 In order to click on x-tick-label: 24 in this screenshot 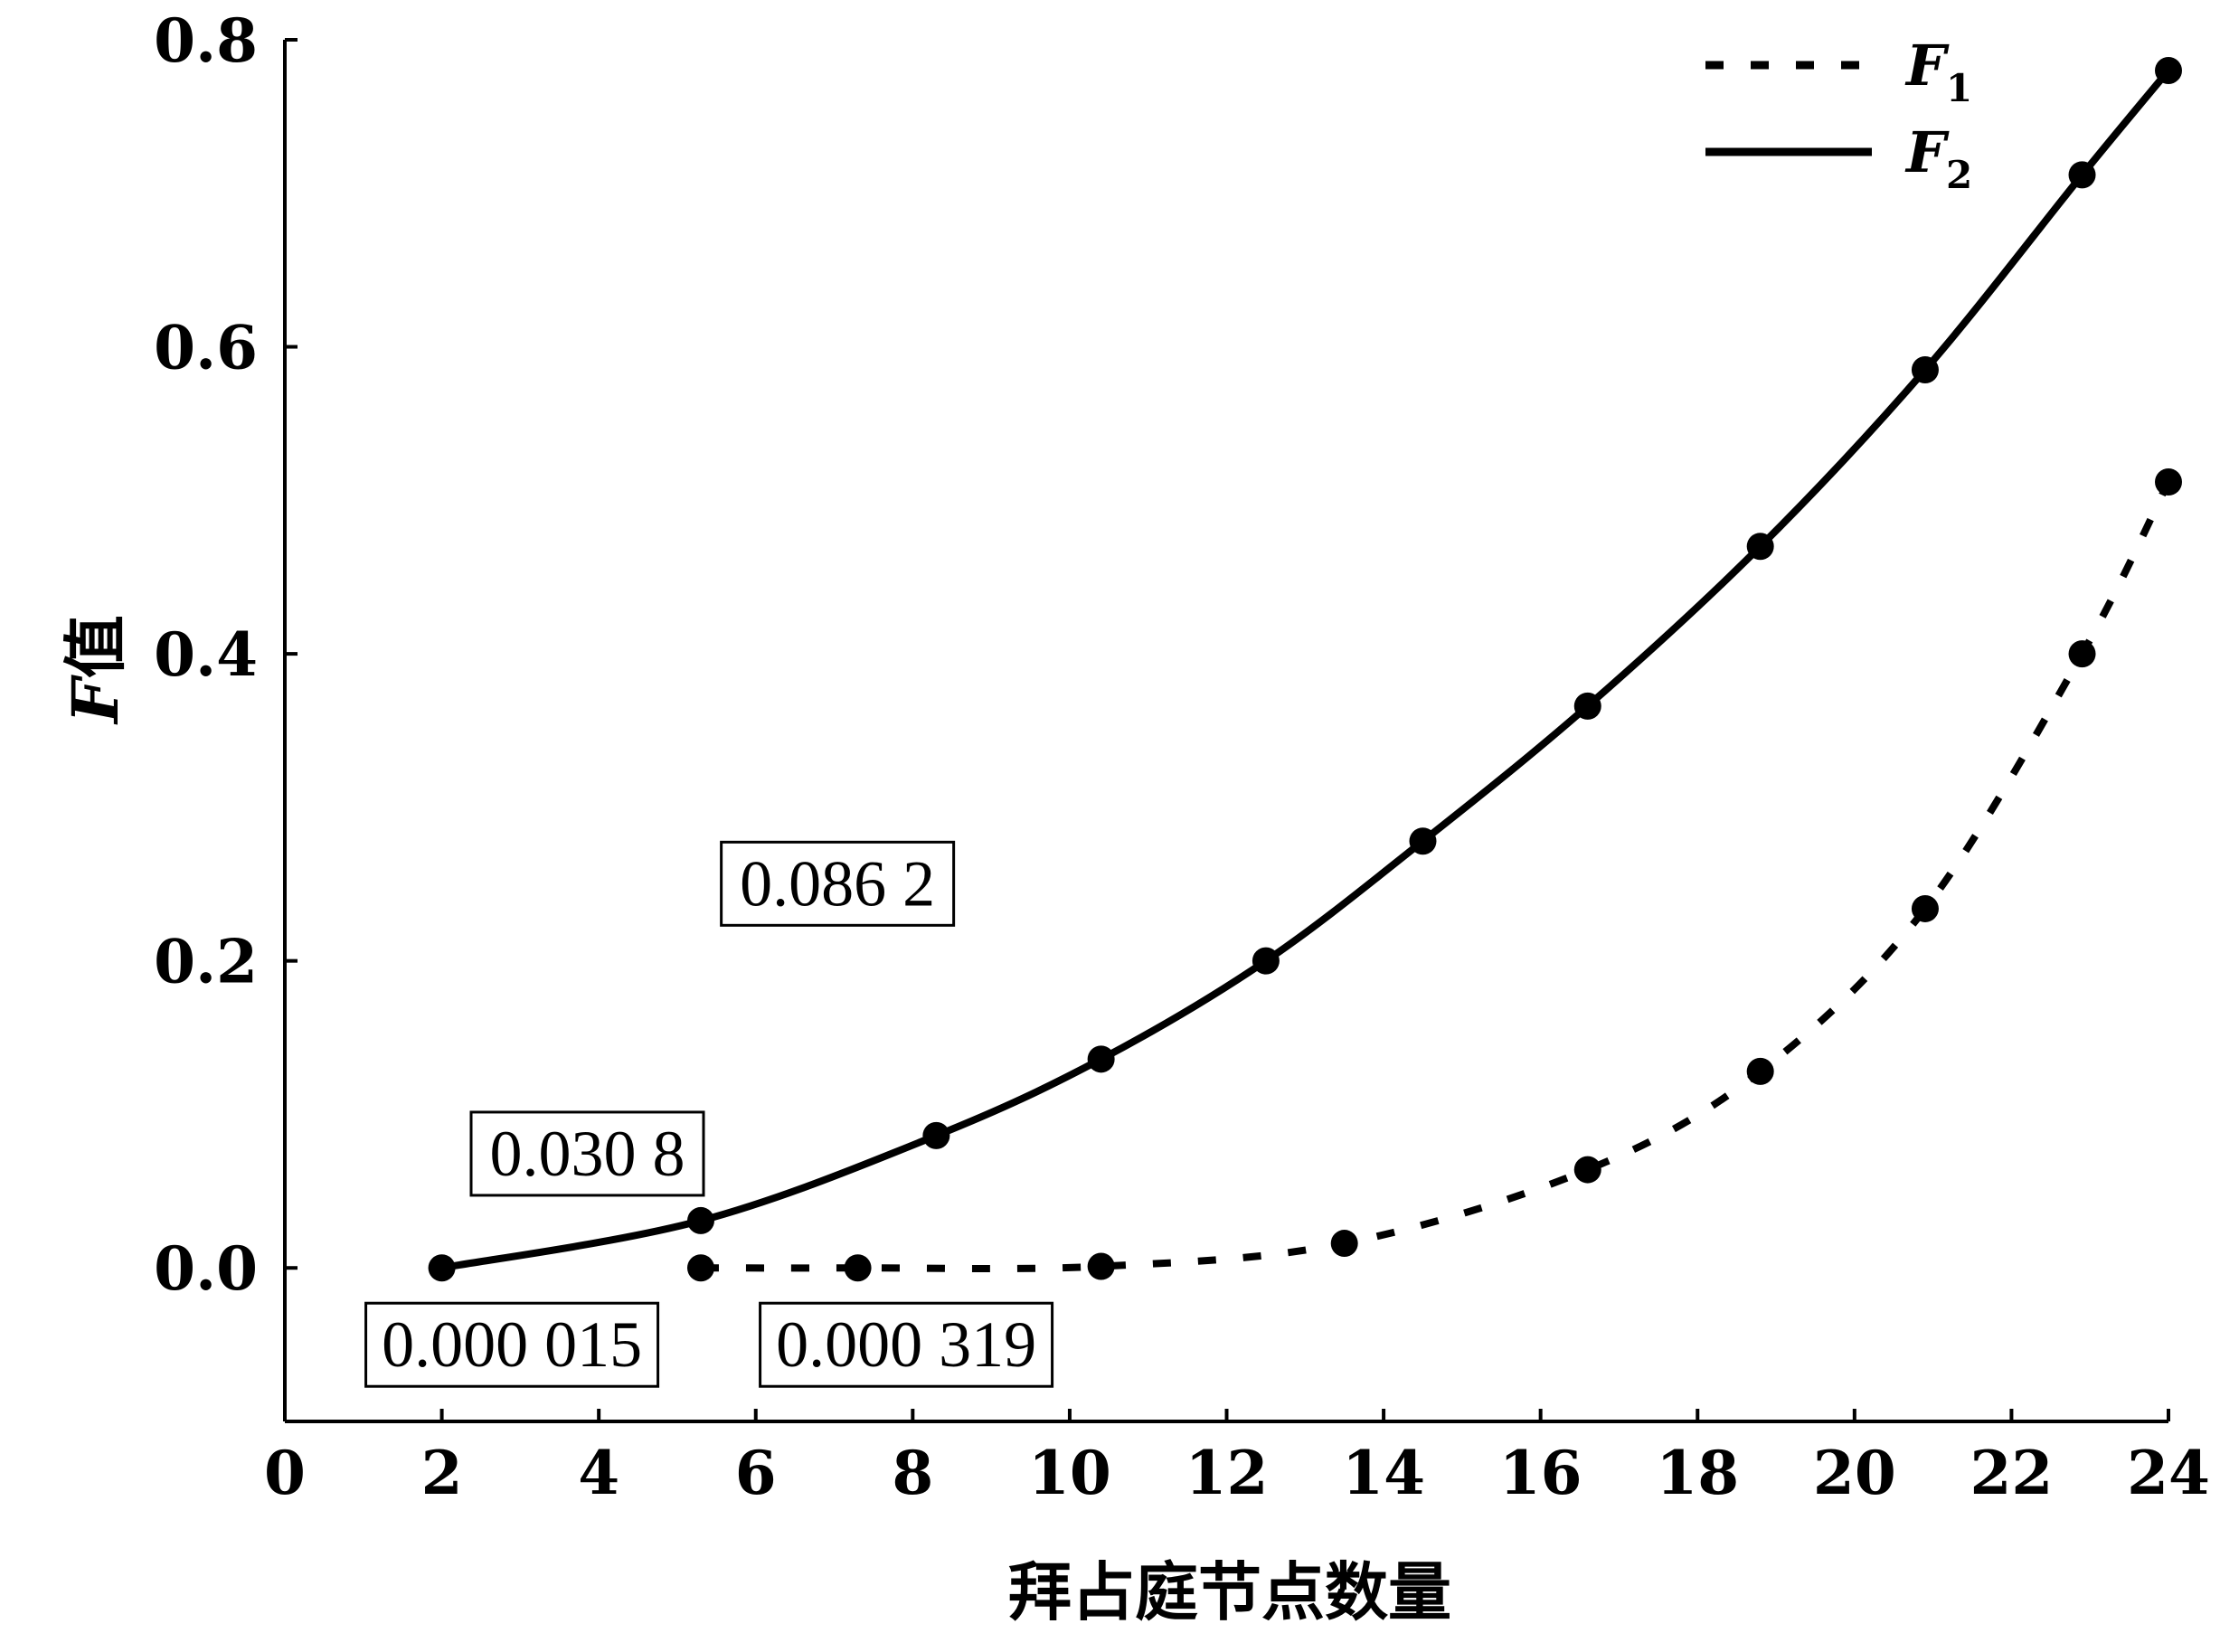, I will do `click(2168, 1473)`.